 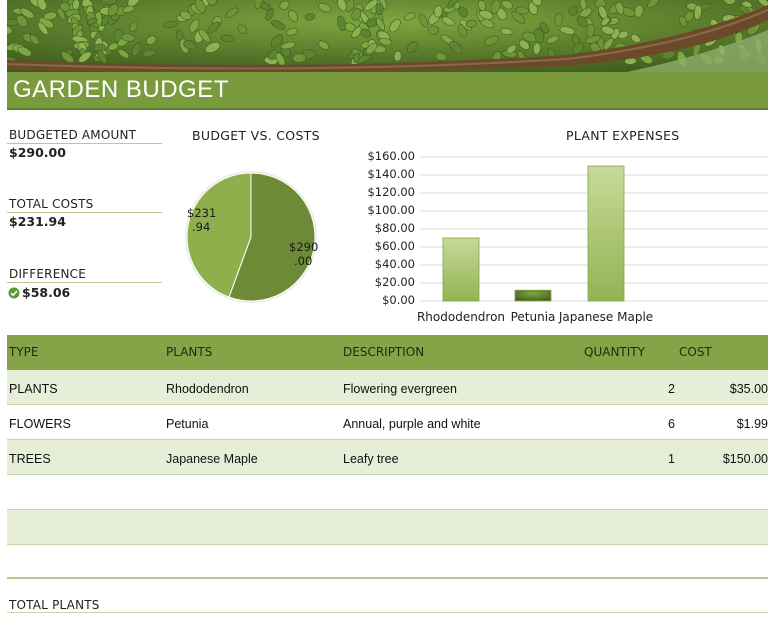 What do you see at coordinates (387, 578) in the screenshot?
I see `total-divider` at bounding box center [387, 578].